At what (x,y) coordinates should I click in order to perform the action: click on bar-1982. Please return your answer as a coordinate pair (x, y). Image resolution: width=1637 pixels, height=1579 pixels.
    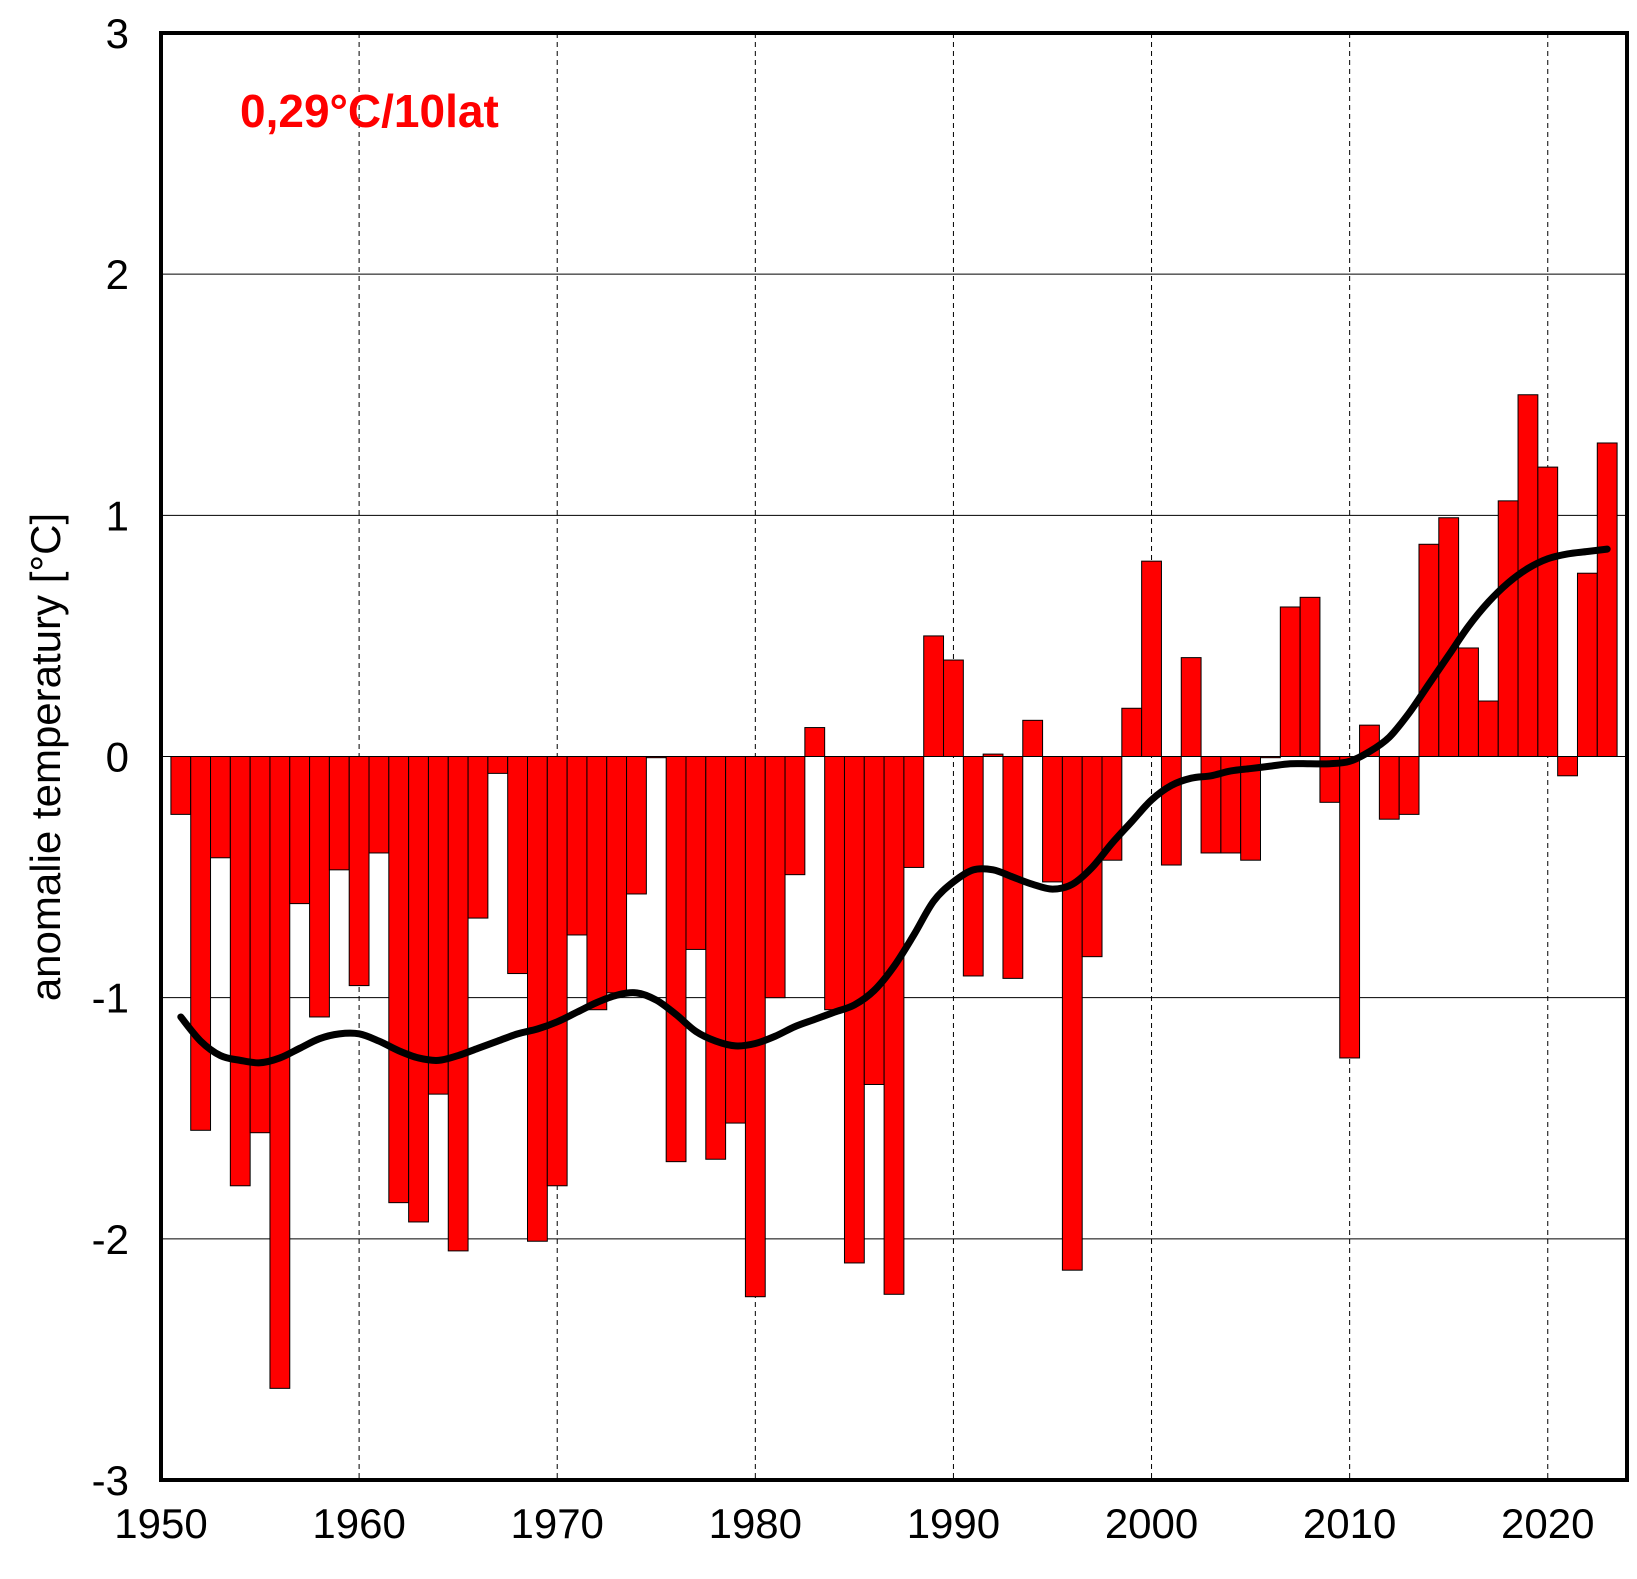
    Looking at the image, I should click on (795, 816).